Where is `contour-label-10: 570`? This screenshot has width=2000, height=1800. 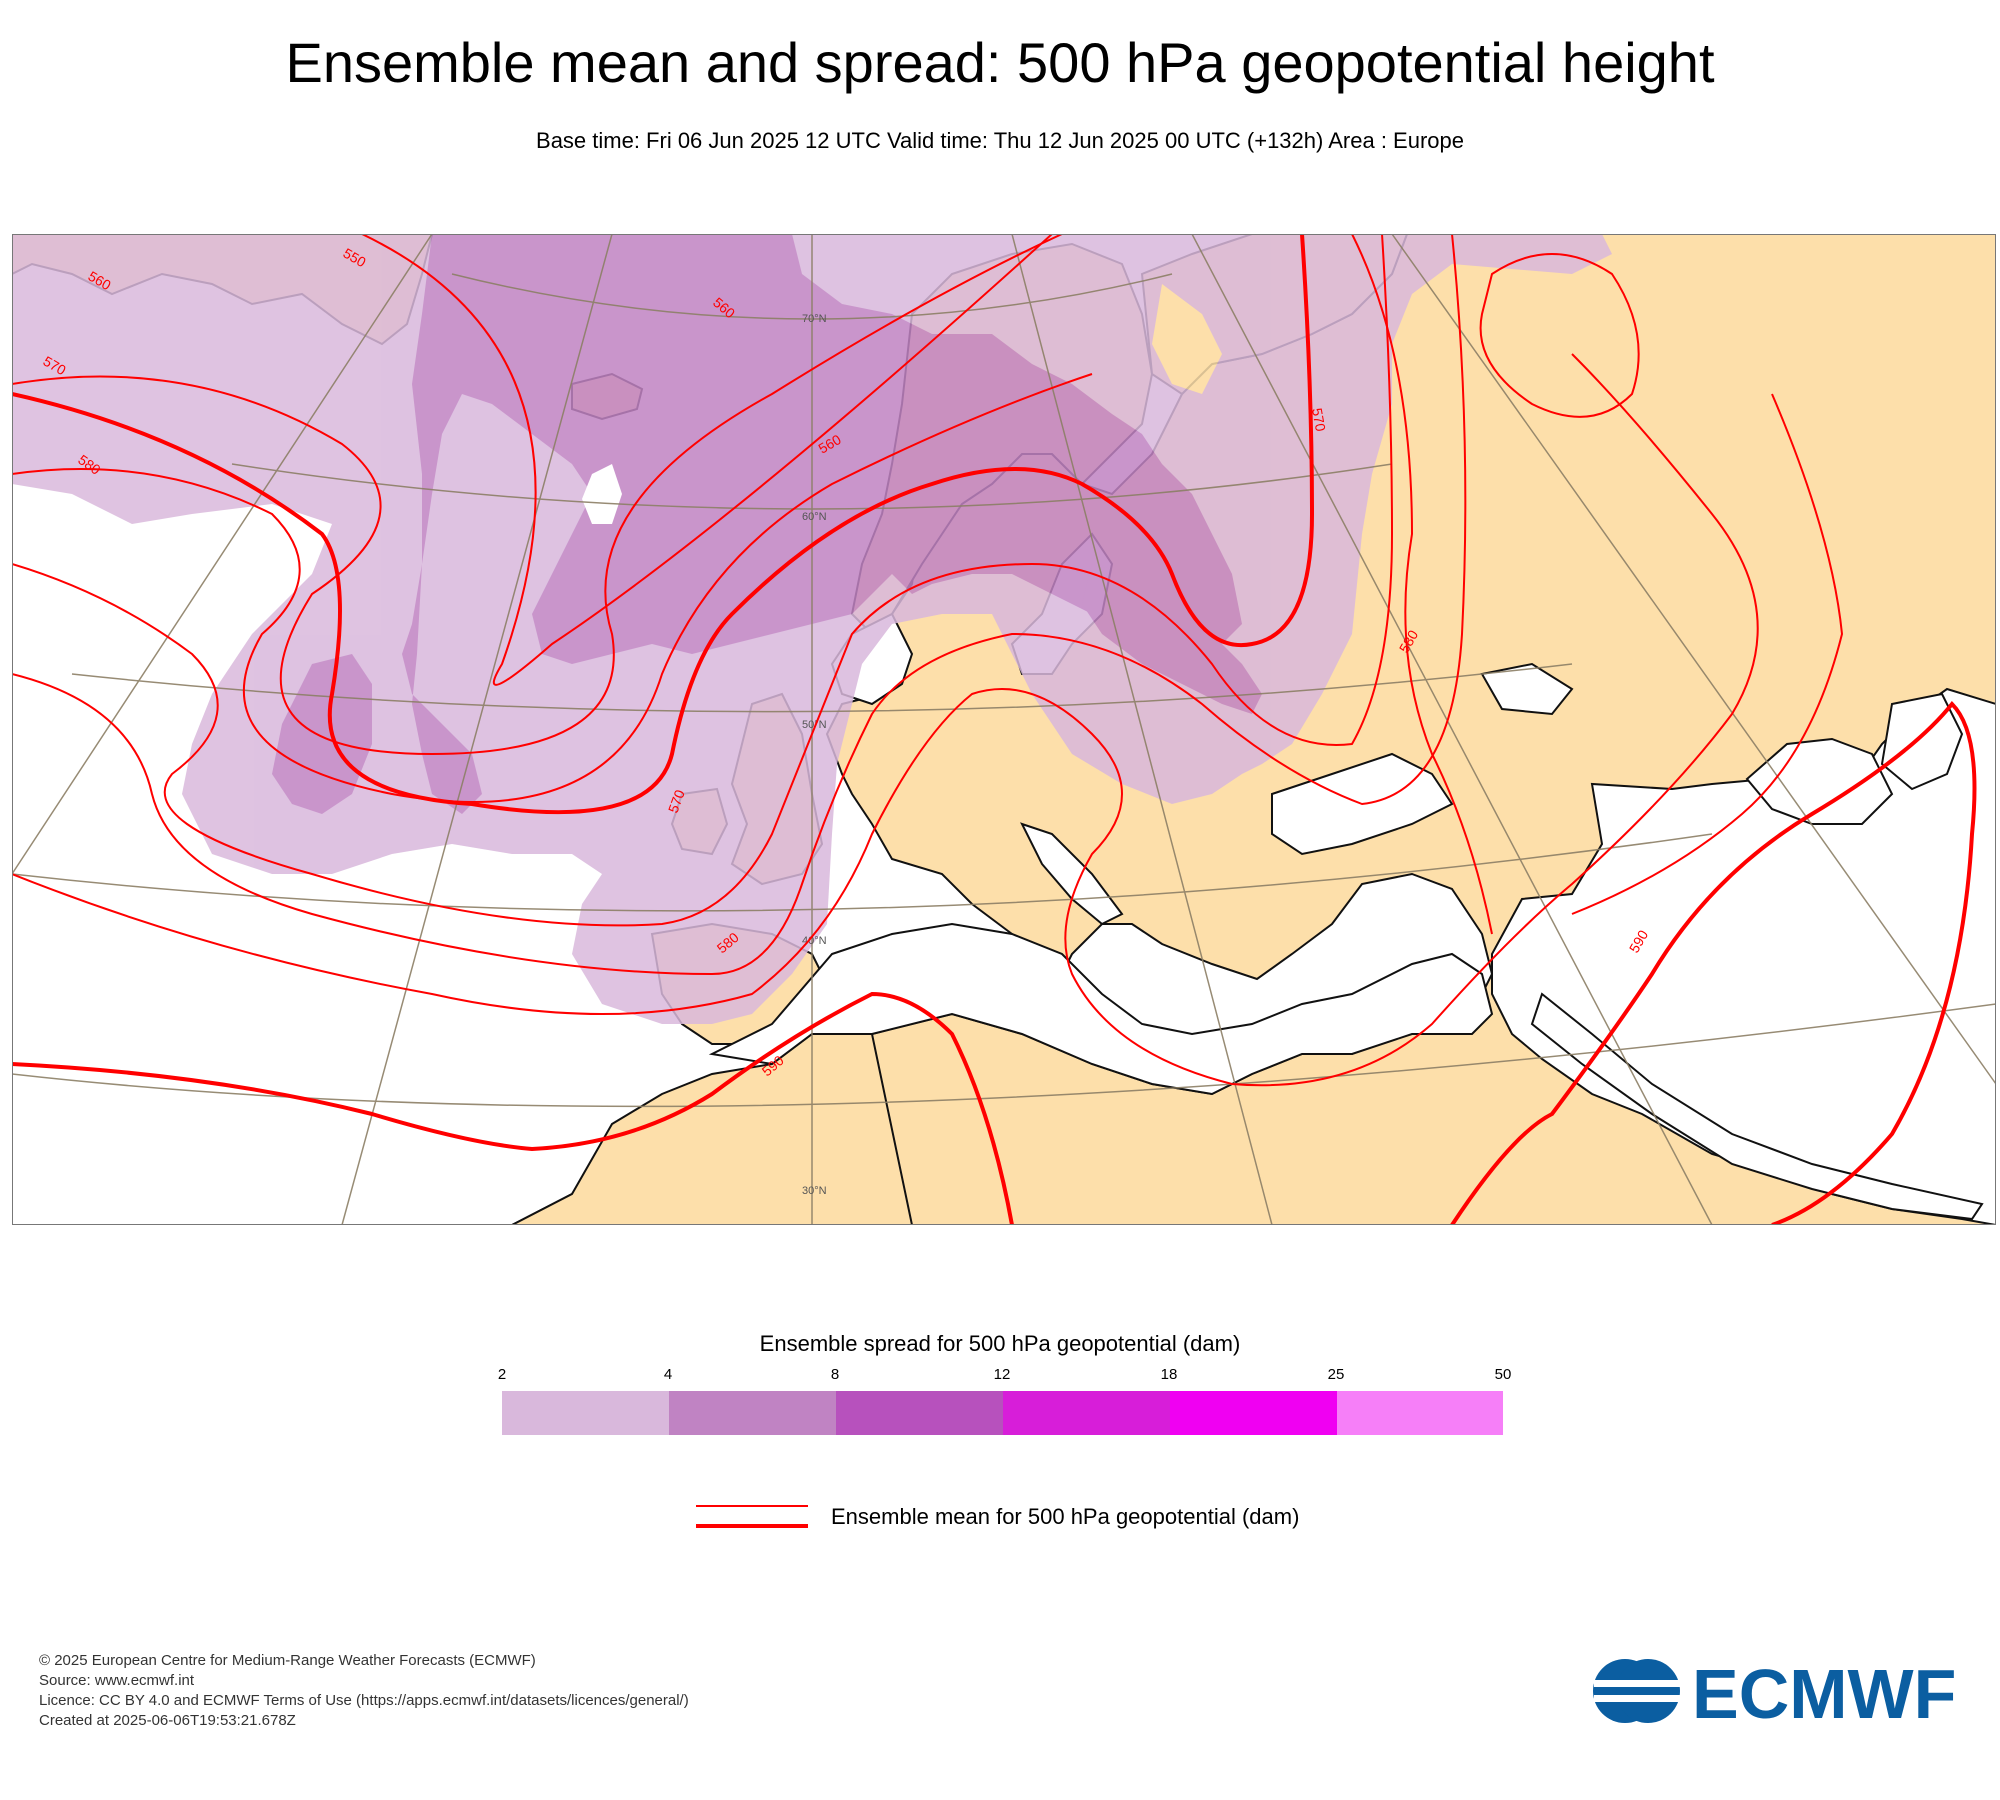
contour-label-10: 570 is located at coordinates (1319, 420).